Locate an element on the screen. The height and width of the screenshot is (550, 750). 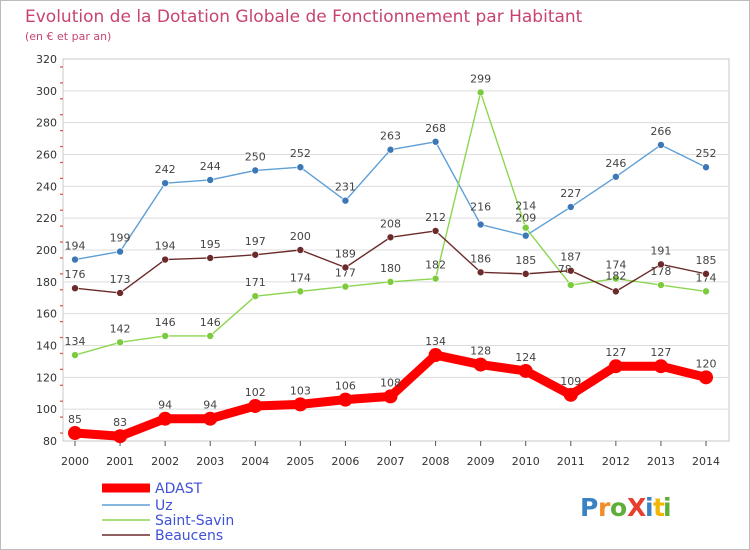
data-label-beaucens: 208 is located at coordinates (390, 223).